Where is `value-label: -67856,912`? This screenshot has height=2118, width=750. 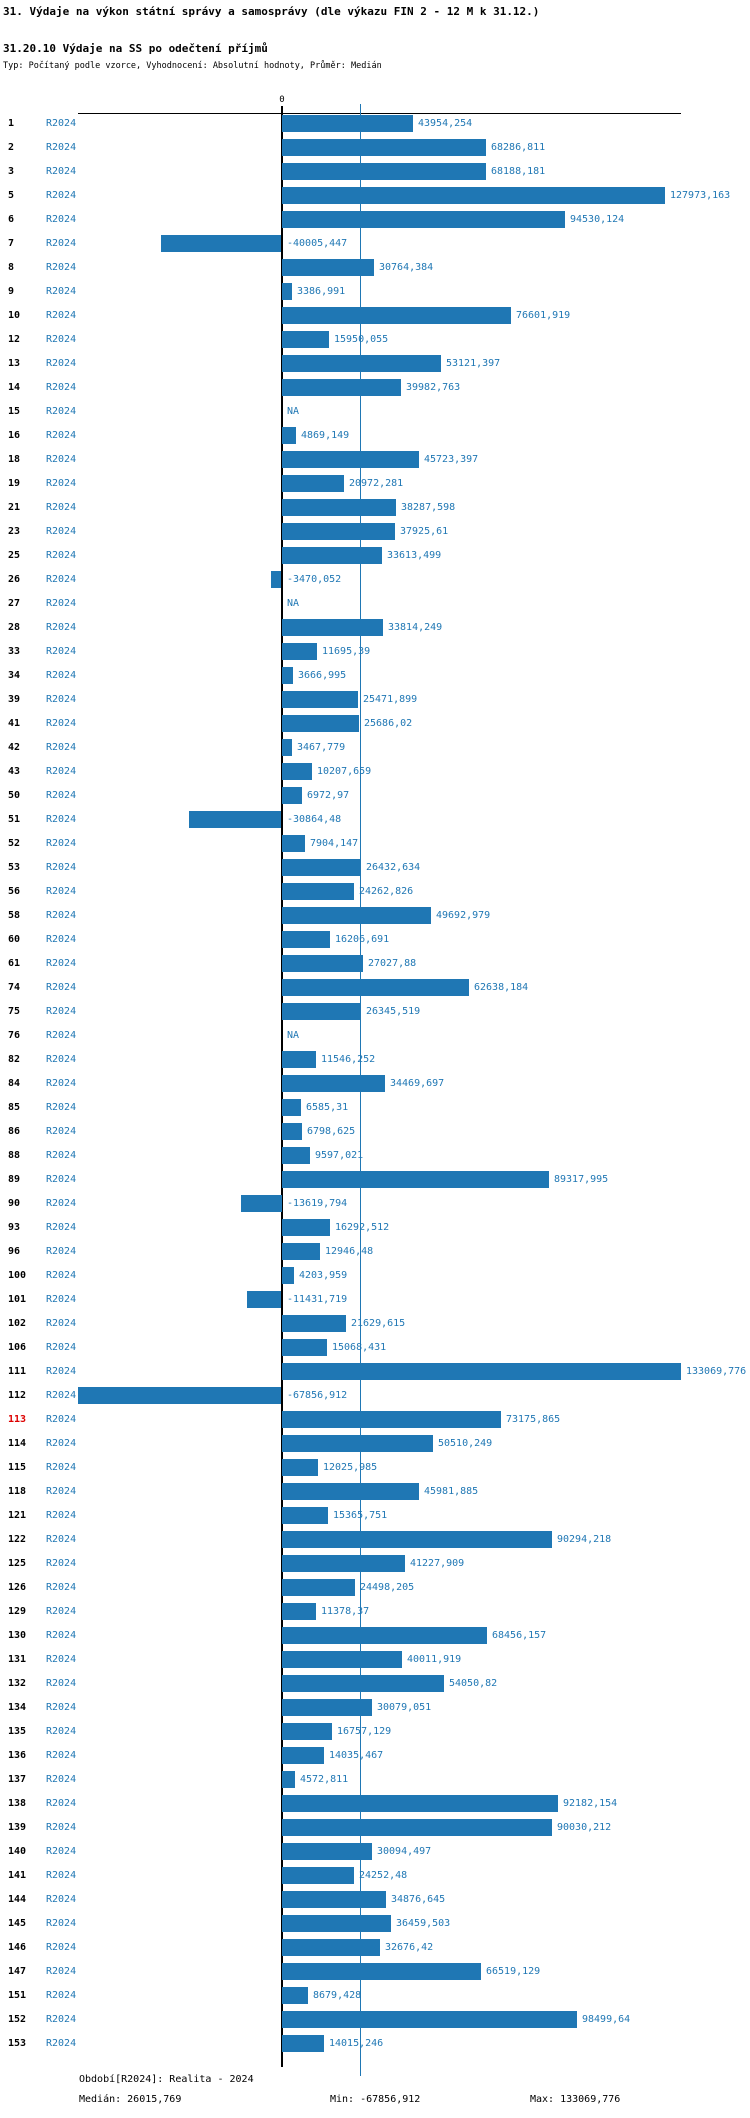
value-label: -67856,912 is located at coordinates (317, 1395).